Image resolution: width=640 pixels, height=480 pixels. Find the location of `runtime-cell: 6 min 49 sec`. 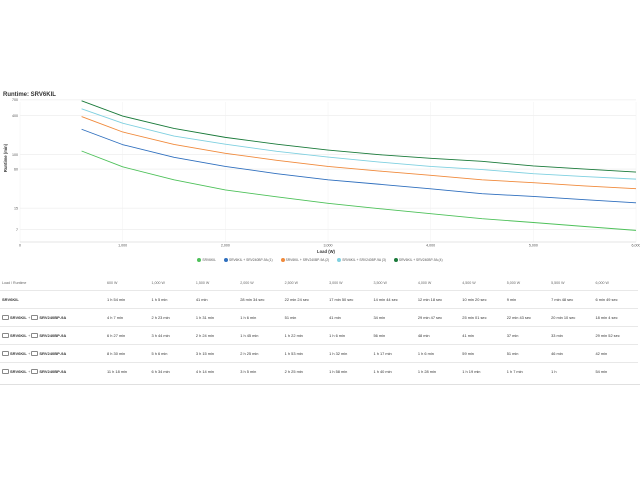

runtime-cell: 6 min 49 sec is located at coordinates (615, 299).